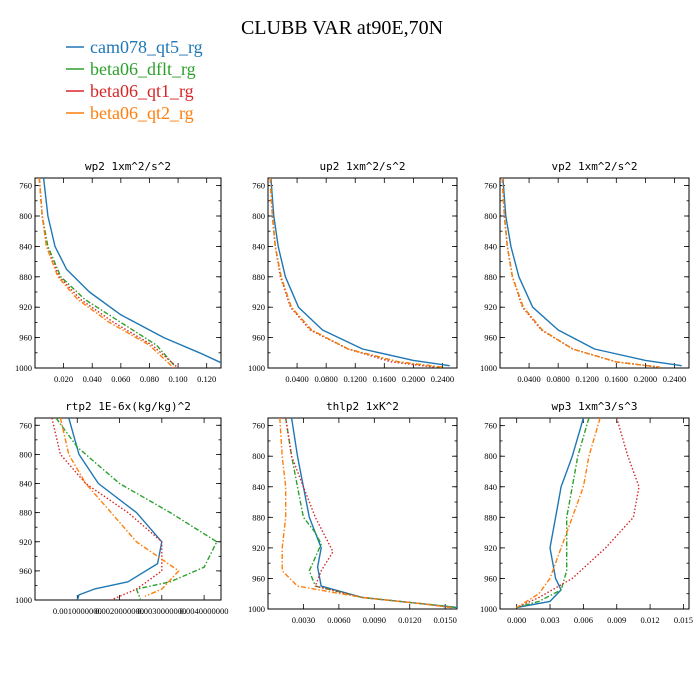 This screenshot has width=700, height=700. I want to click on x-tick-label: 0.0020000000, so click(119, 611).